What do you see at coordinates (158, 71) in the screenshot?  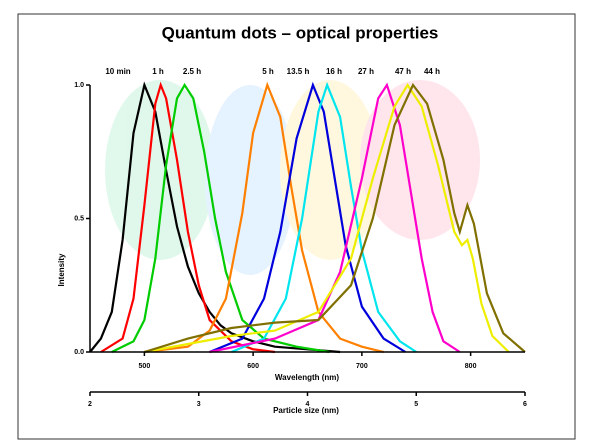 I see `series-label: 1 h` at bounding box center [158, 71].